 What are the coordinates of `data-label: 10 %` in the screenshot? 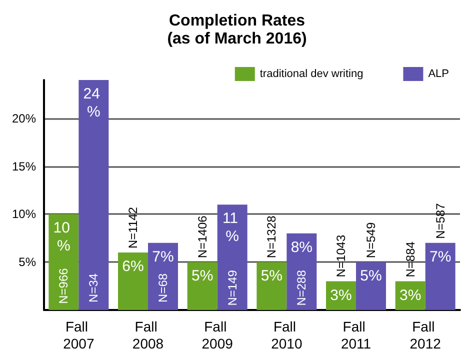 It's located at (63, 237).